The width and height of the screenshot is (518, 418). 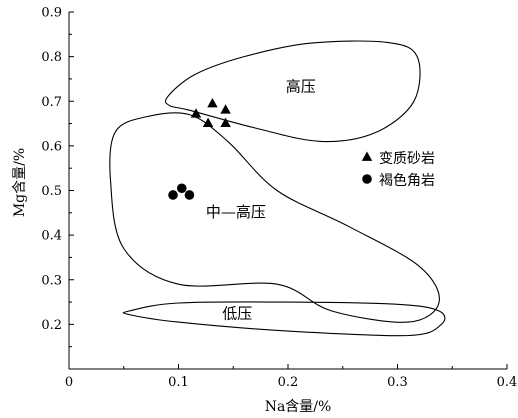 What do you see at coordinates (236, 212) in the screenshot?
I see `region-label-1: 中—高压` at bounding box center [236, 212].